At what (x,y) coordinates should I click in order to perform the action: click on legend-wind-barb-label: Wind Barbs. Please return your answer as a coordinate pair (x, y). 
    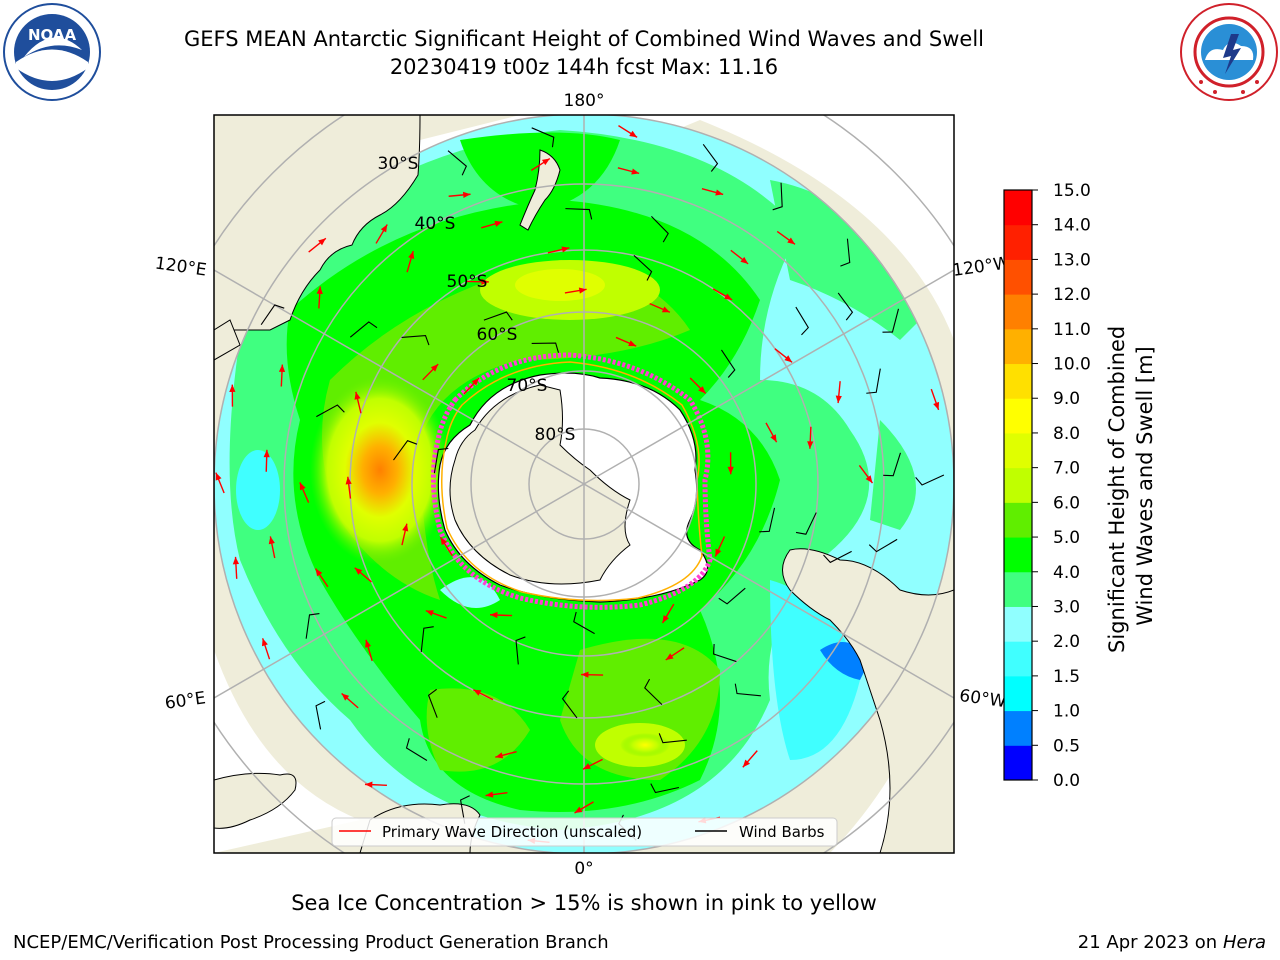
    Looking at the image, I should click on (782, 832).